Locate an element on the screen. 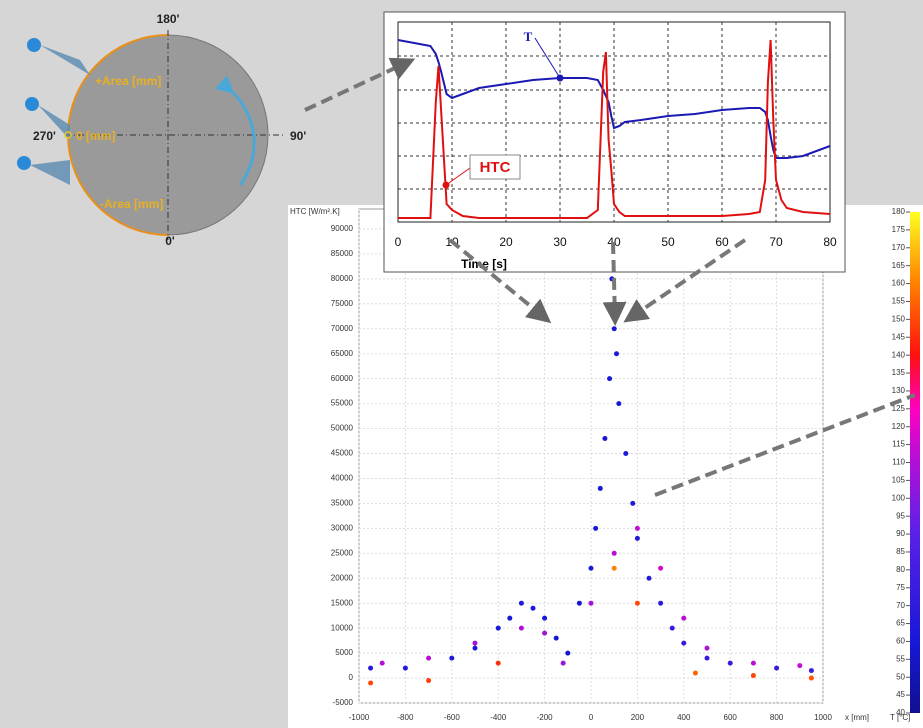  y-tick-label: -5000 is located at coordinates (343, 702).